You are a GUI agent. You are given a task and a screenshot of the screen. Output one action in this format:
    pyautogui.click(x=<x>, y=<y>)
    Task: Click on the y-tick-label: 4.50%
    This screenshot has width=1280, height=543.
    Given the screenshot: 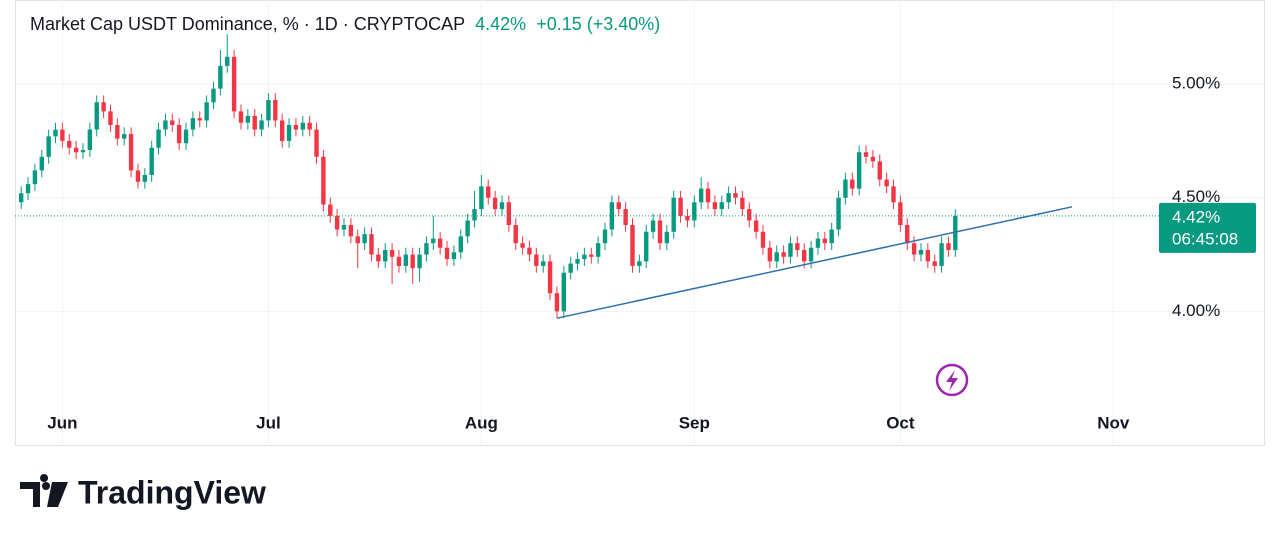 What is the action you would take?
    pyautogui.click(x=1196, y=196)
    